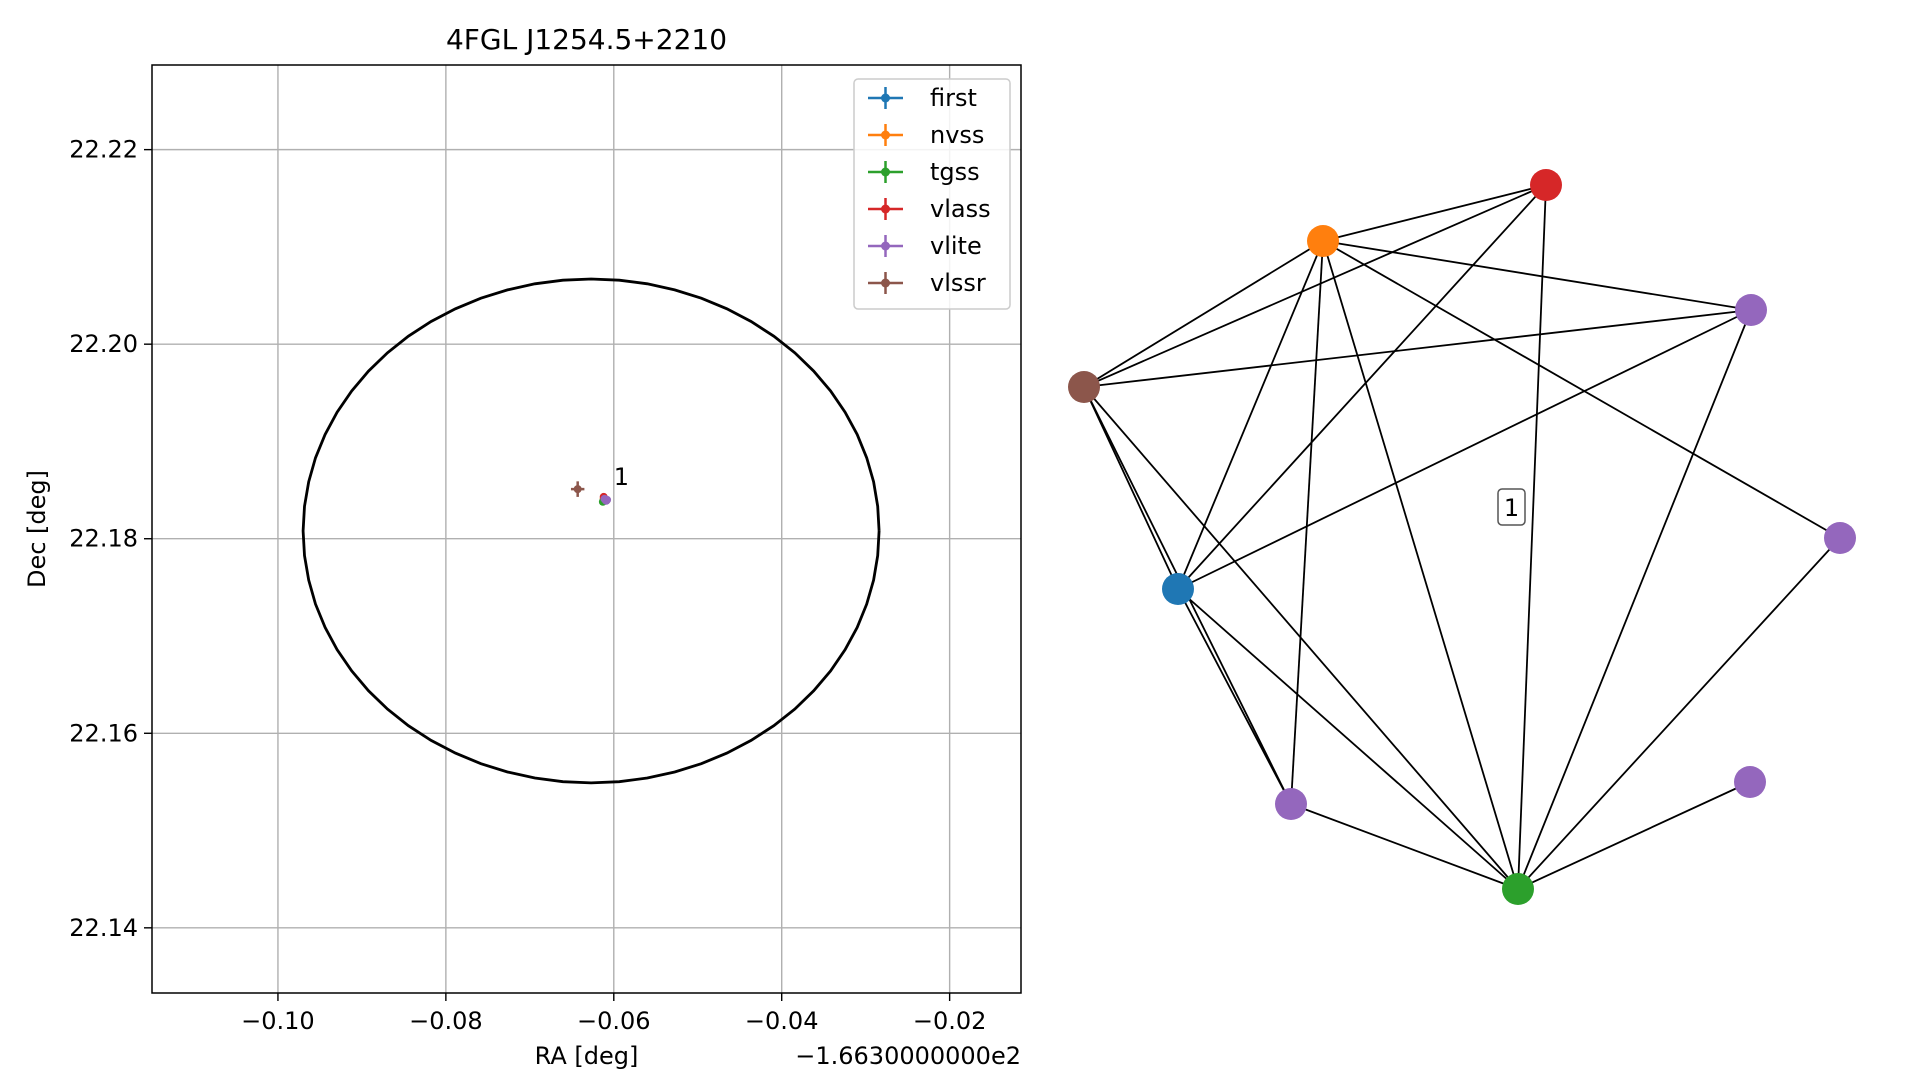  Describe the element at coordinates (103, 733) in the screenshot. I see `y-tick-label: 22.16` at that location.